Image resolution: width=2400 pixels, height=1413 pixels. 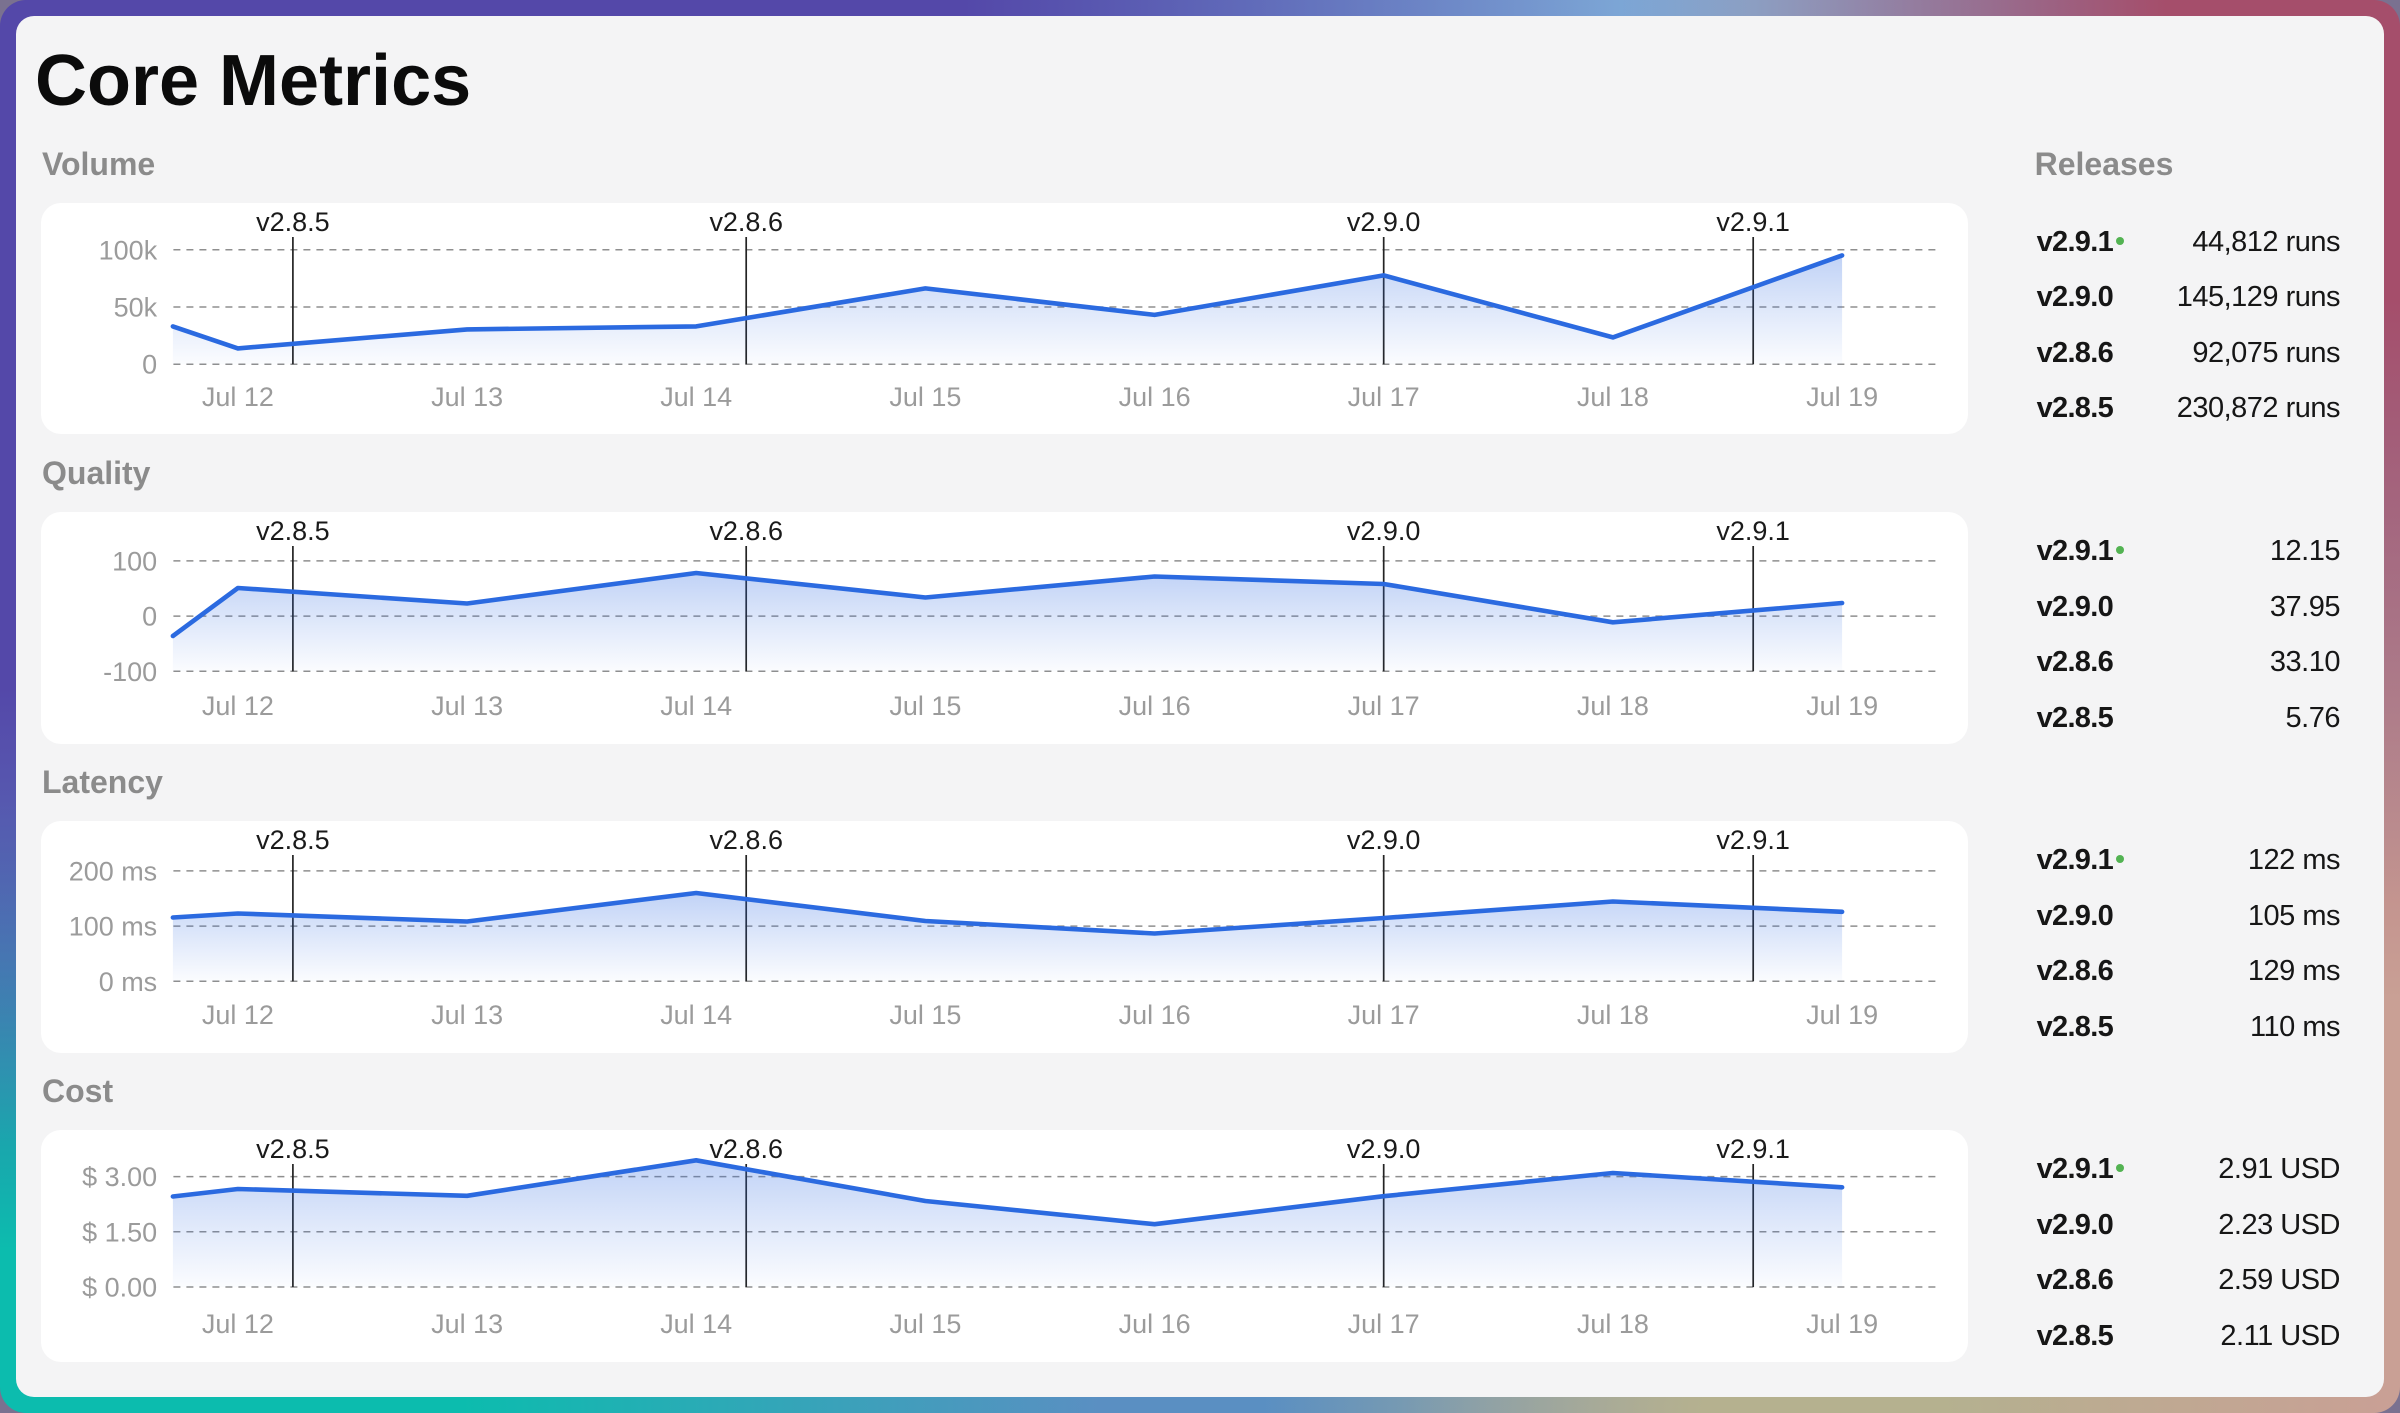 I want to click on svg-text: $ 0.00, so click(x=119, y=1288).